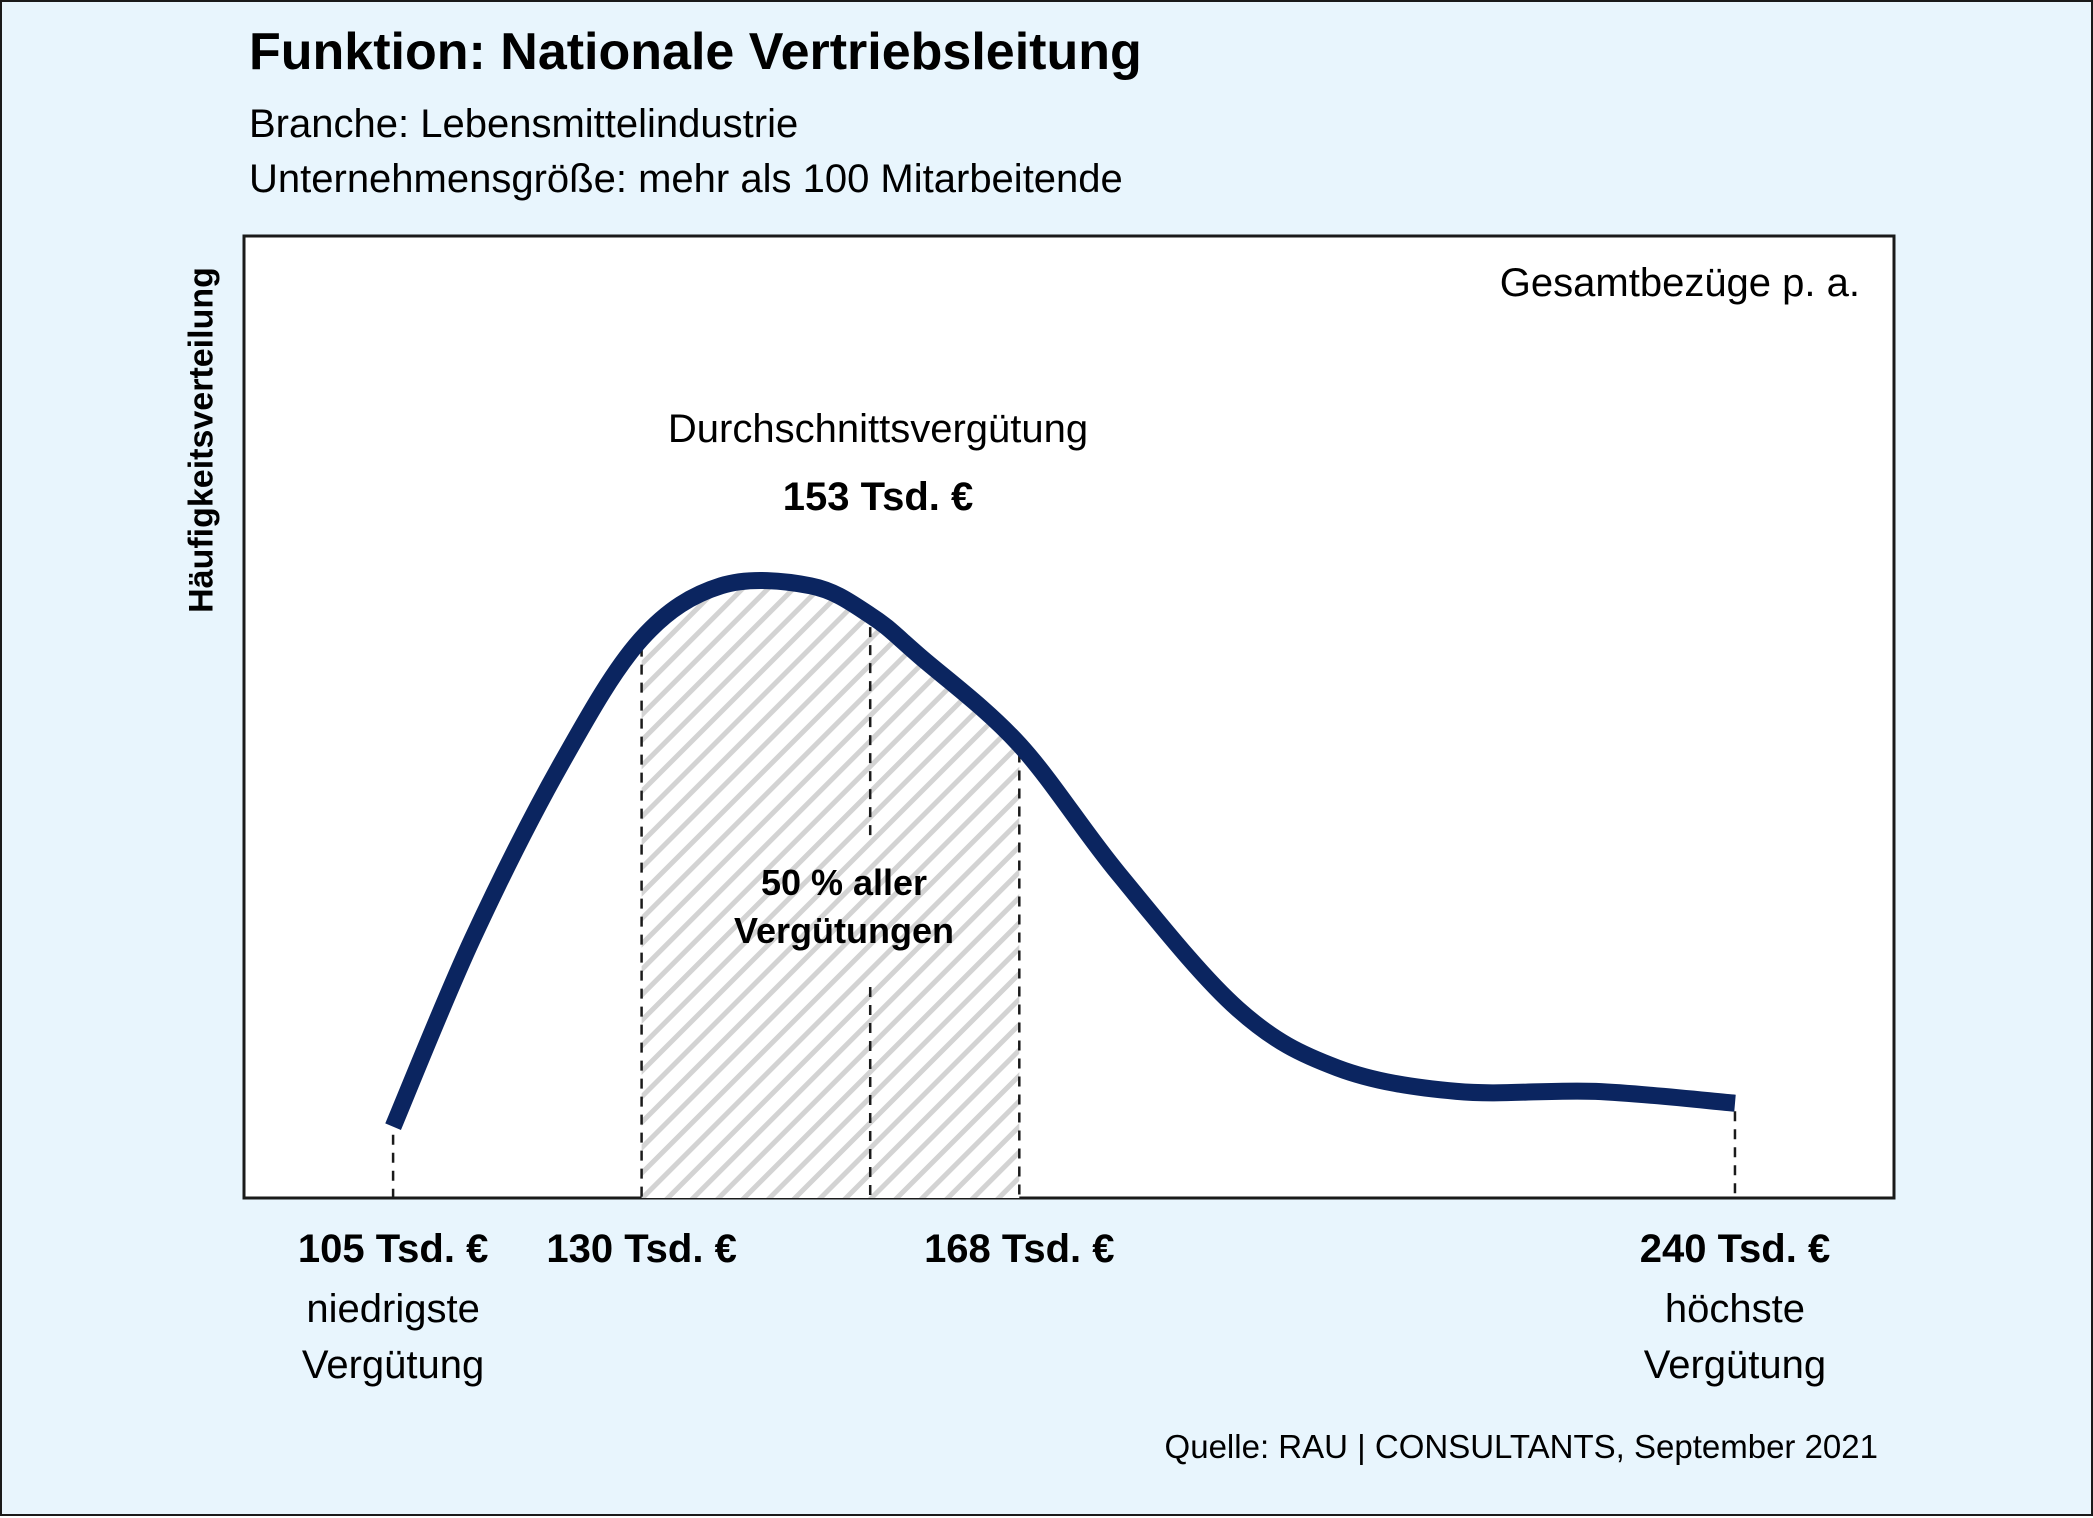  I want to click on corner-label: Gesamtbezüge p. a., so click(1680, 283).